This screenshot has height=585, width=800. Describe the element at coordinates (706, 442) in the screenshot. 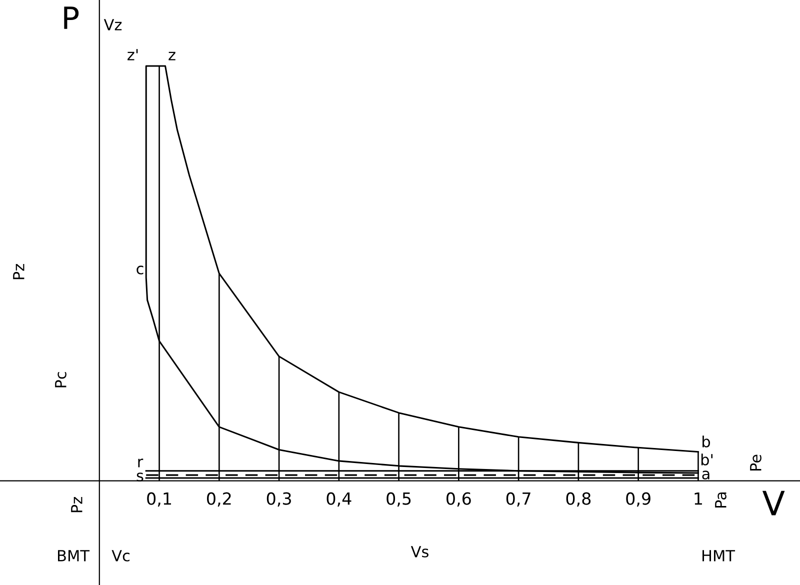

I see `annotation: b` at that location.